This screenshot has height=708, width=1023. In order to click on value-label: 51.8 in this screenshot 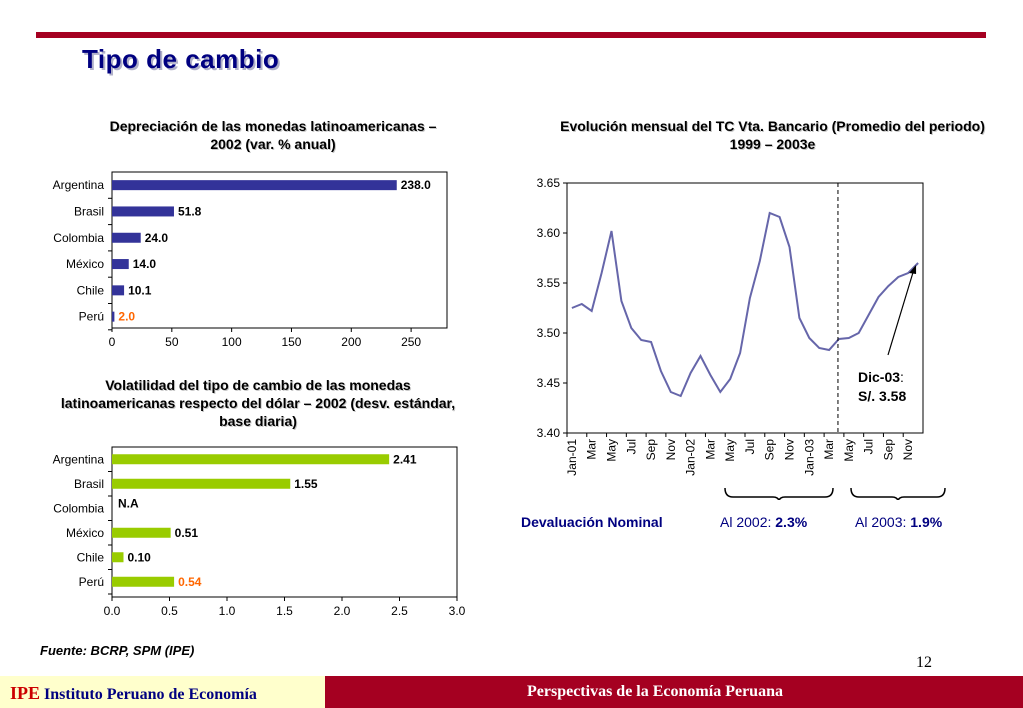, I will do `click(190, 211)`.